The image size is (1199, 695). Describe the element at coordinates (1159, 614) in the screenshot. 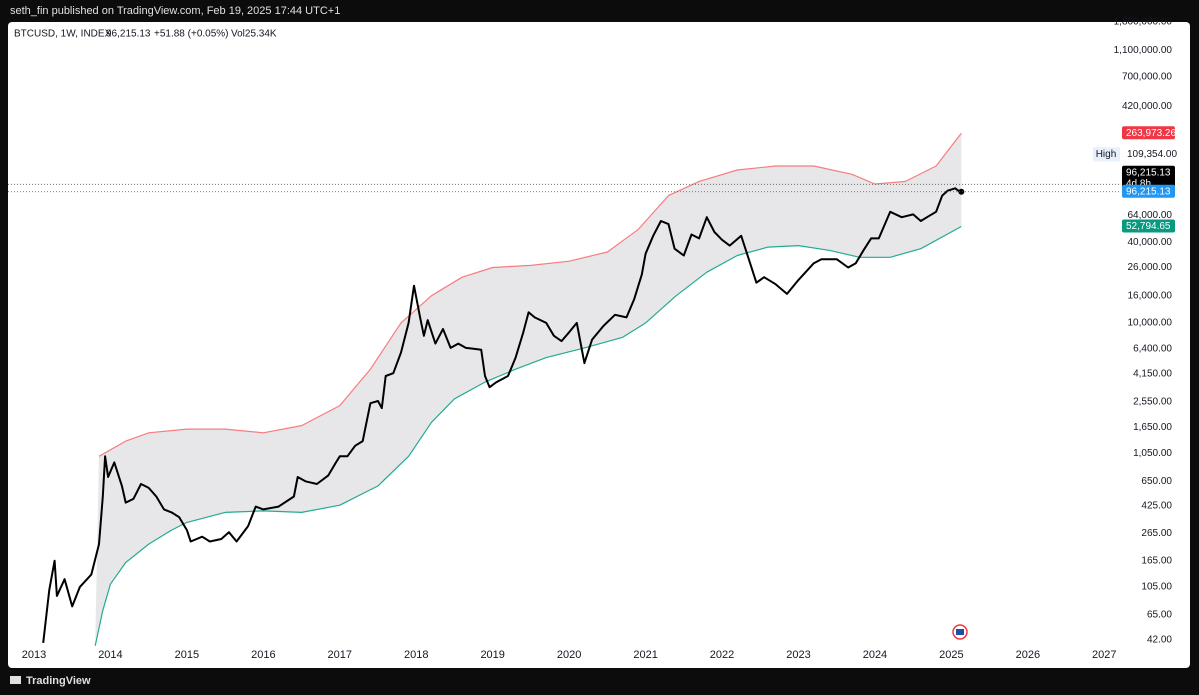

I see `y-tick-label: 65.00` at that location.